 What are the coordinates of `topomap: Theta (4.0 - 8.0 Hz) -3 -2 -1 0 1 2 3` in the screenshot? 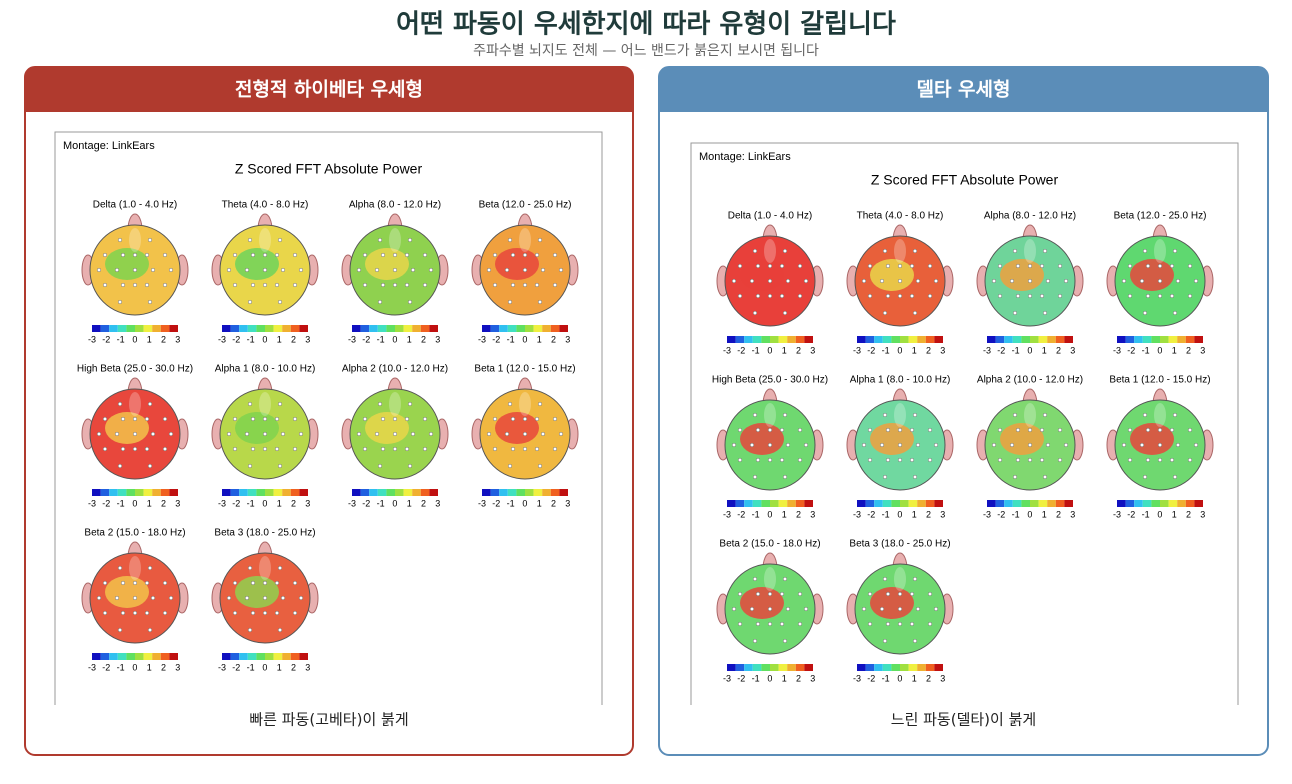 It's located at (265, 272).